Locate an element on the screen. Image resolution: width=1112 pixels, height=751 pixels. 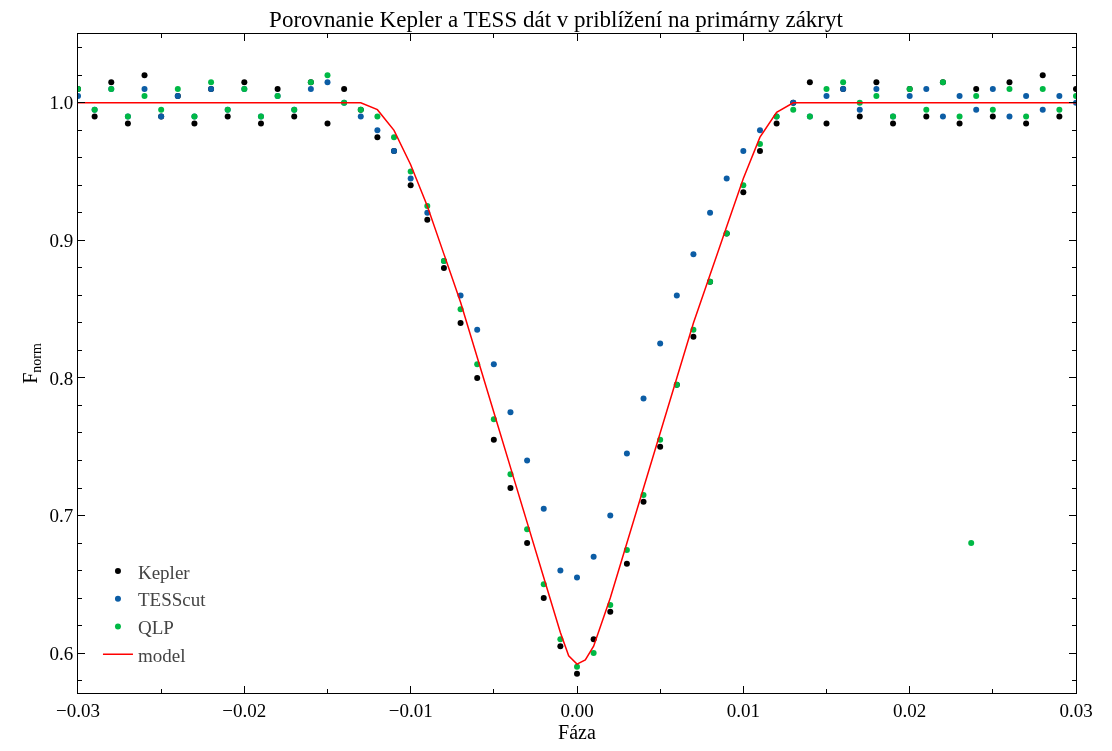
x-tick-label: 0.03 is located at coordinates (1076, 710).